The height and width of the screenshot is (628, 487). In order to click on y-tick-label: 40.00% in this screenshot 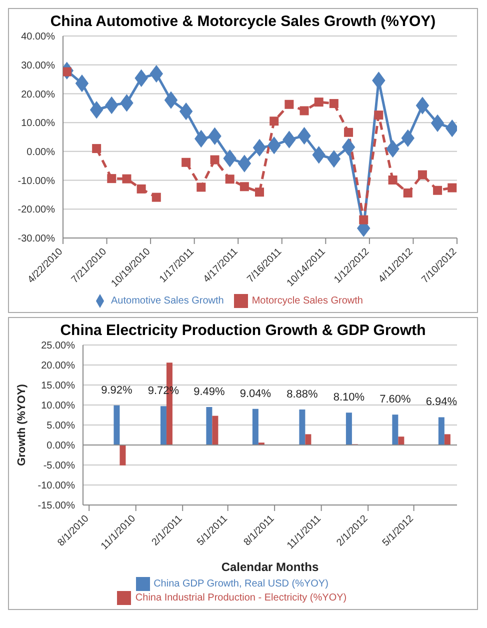, I will do `click(38, 37)`.